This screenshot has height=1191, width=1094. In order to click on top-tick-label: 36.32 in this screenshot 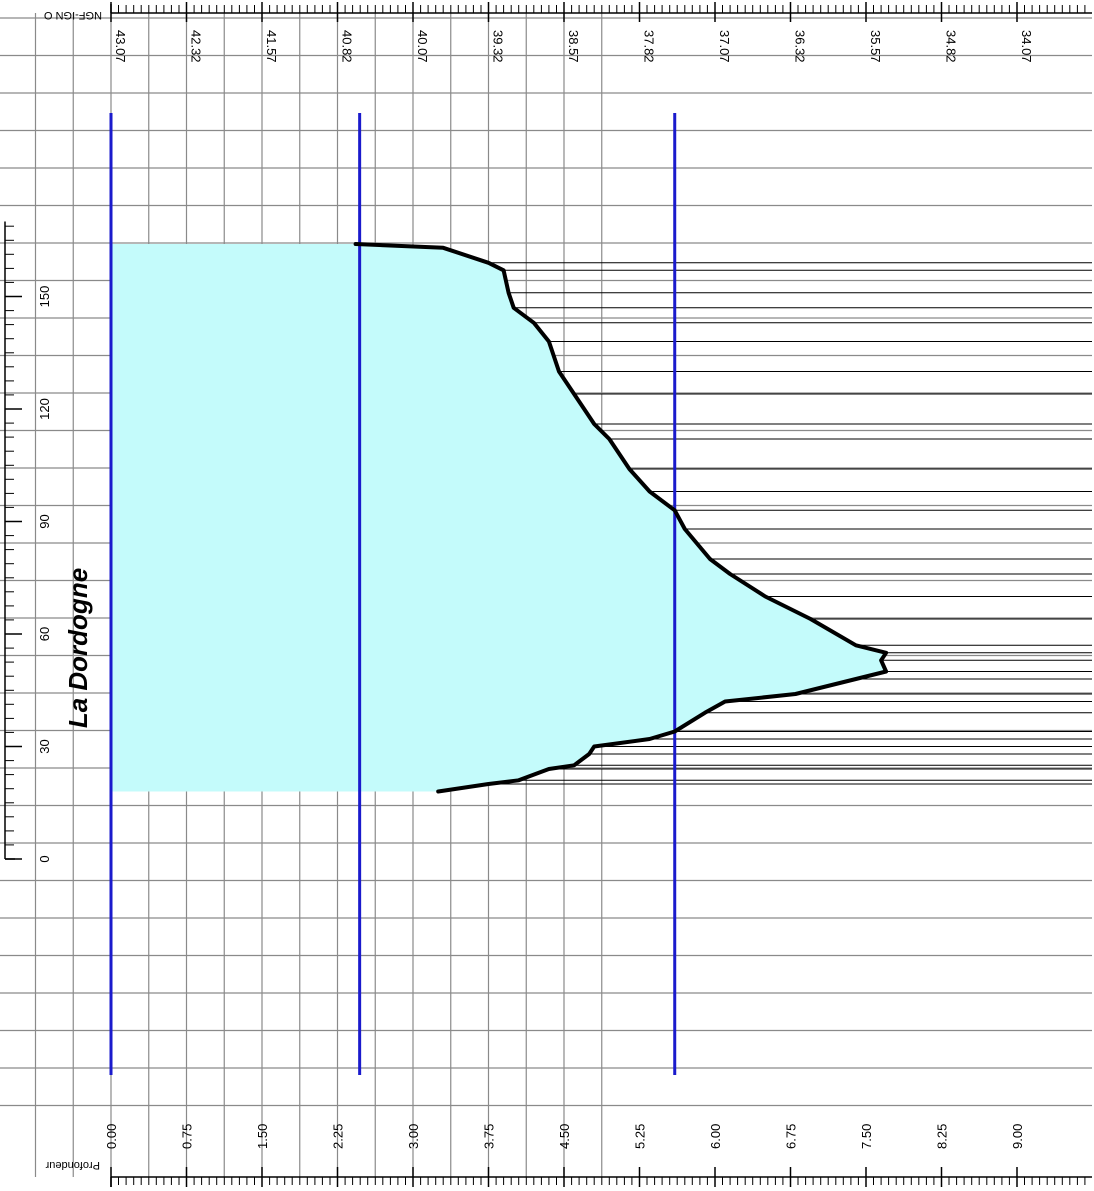, I will do `click(800, 46)`.